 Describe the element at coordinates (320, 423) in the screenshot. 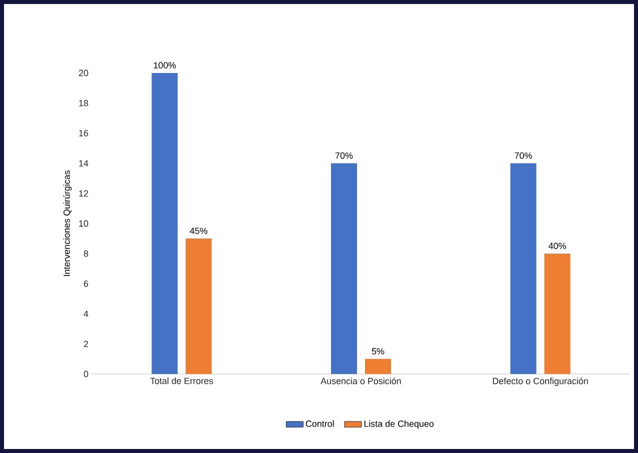

I see `legend-label: Control` at that location.